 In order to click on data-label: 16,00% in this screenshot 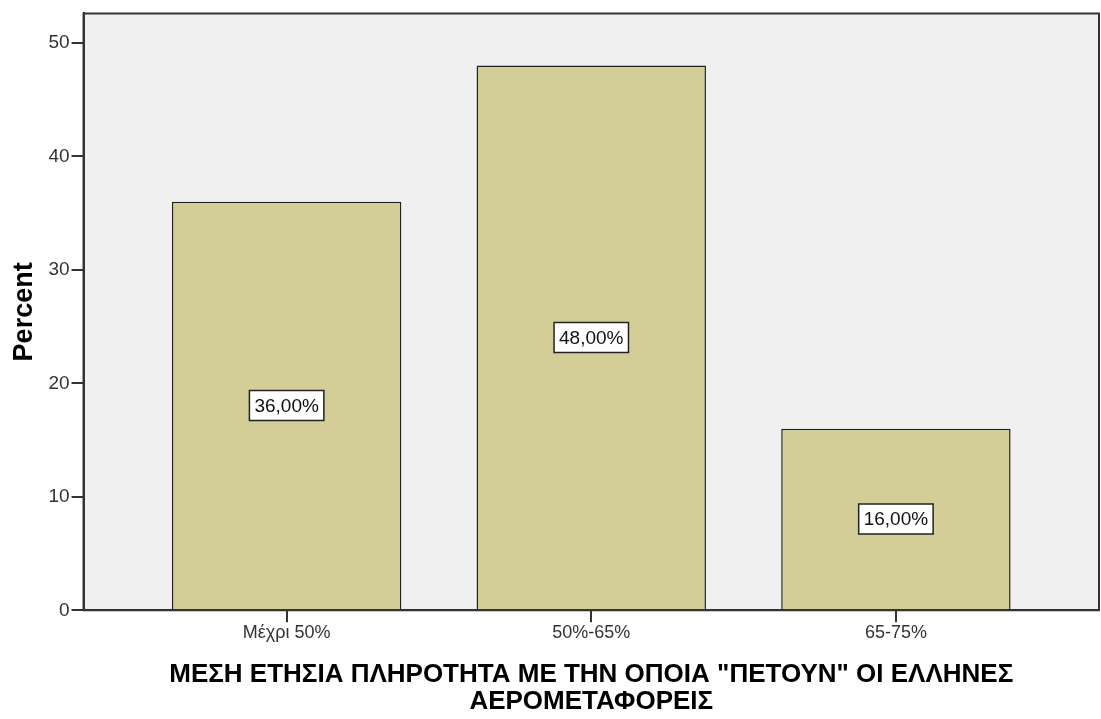, I will do `click(896, 519)`.